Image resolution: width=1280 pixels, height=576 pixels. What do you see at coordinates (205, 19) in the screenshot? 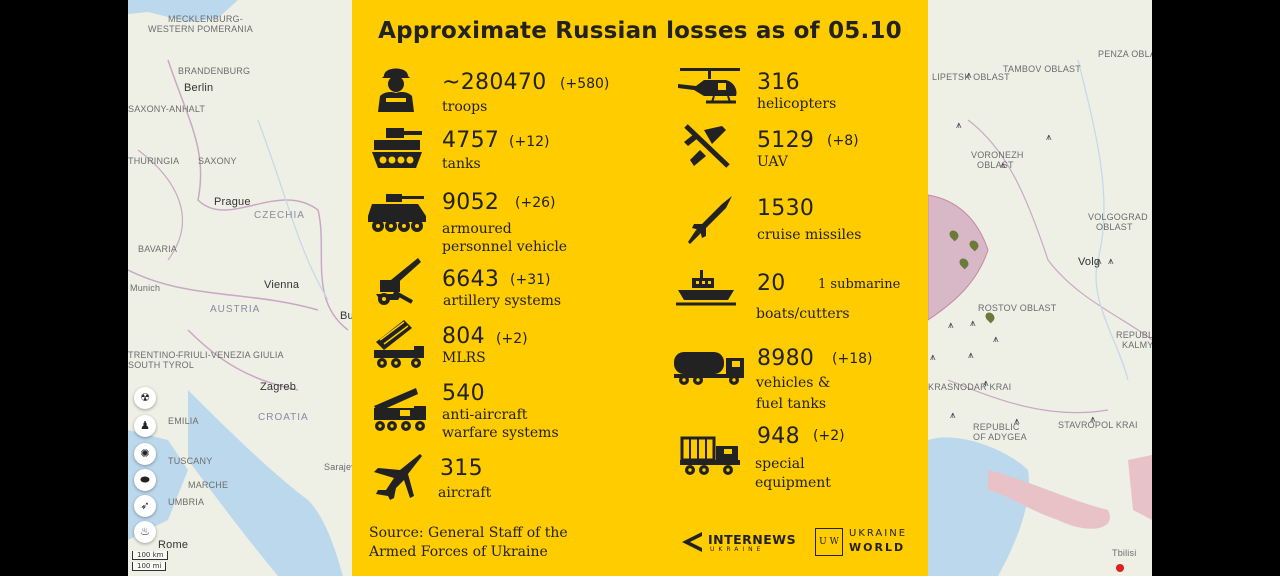
I see `map-label: MECKLENBURG-` at bounding box center [205, 19].